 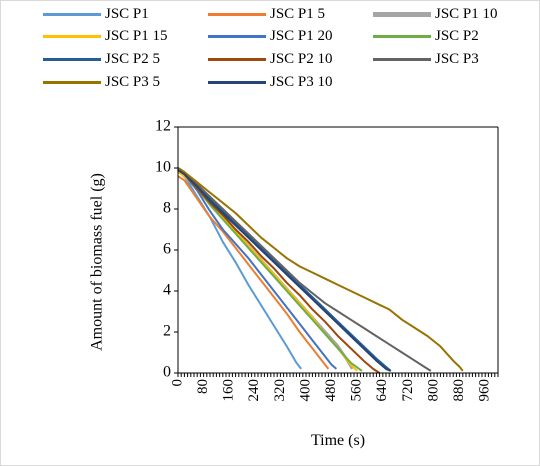 I want to click on x-tick-label: 0, so click(x=177, y=383).